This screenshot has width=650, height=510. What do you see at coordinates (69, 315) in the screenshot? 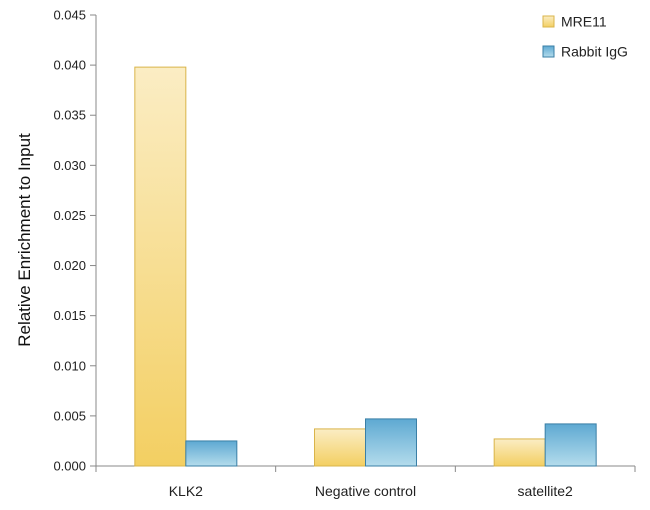
I see `y-tick-label: 0.015` at bounding box center [69, 315].